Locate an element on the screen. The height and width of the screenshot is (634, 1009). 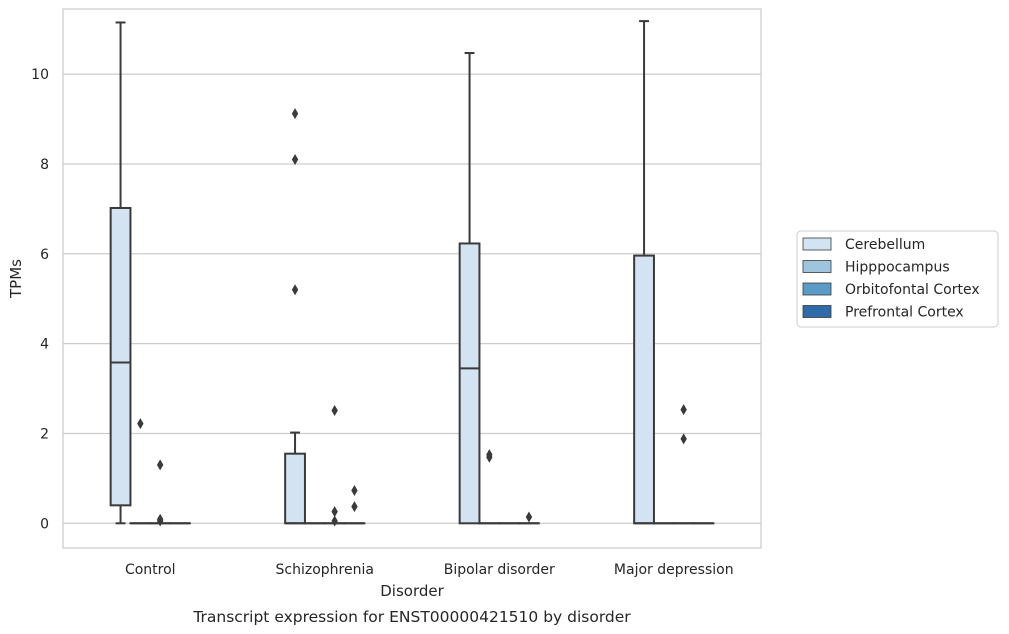
legend-label: Orbitofontal Cortex is located at coordinates (912, 290).